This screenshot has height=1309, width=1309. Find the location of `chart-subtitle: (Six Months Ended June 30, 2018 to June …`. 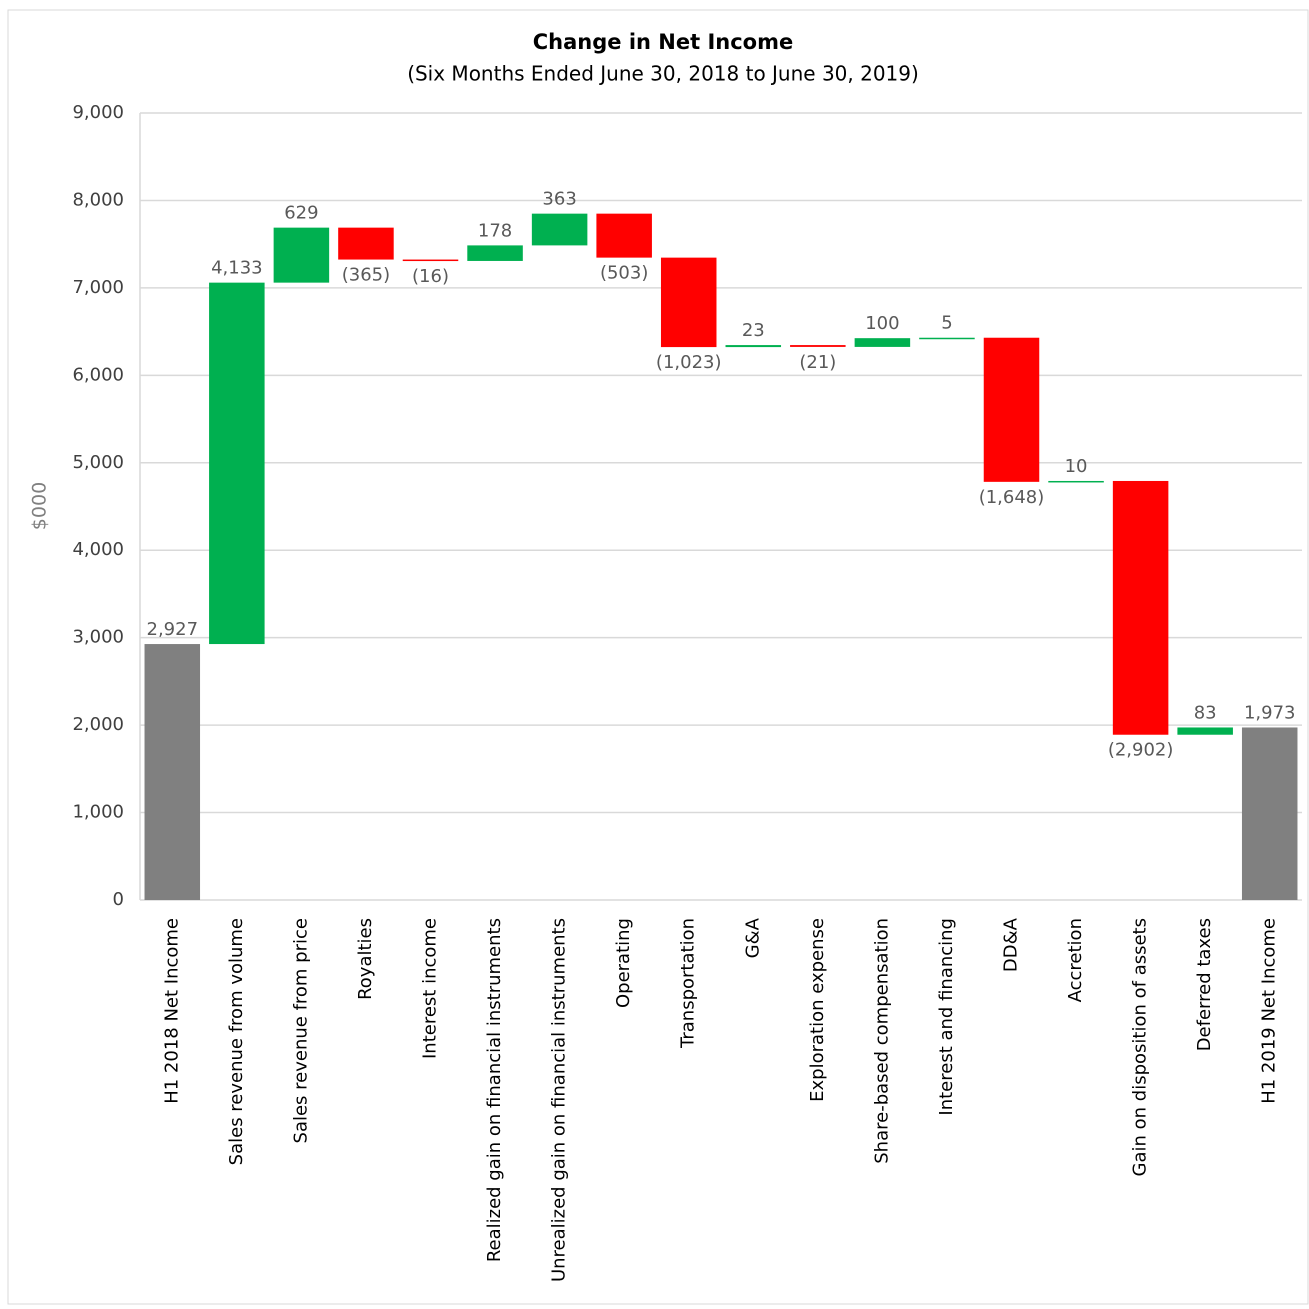

chart-subtitle: (Six Months Ended June 30, 2018 to June … is located at coordinates (663, 74).